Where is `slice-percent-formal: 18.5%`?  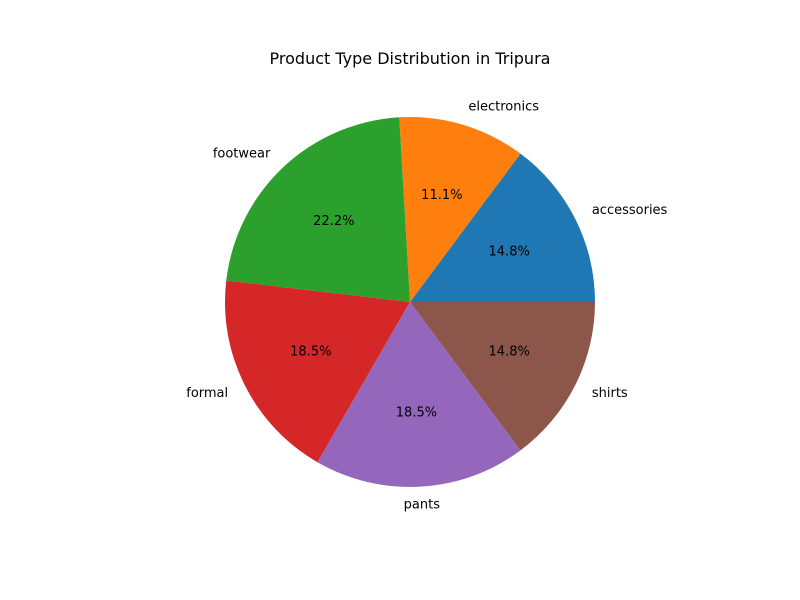
slice-percent-formal: 18.5% is located at coordinates (310, 351).